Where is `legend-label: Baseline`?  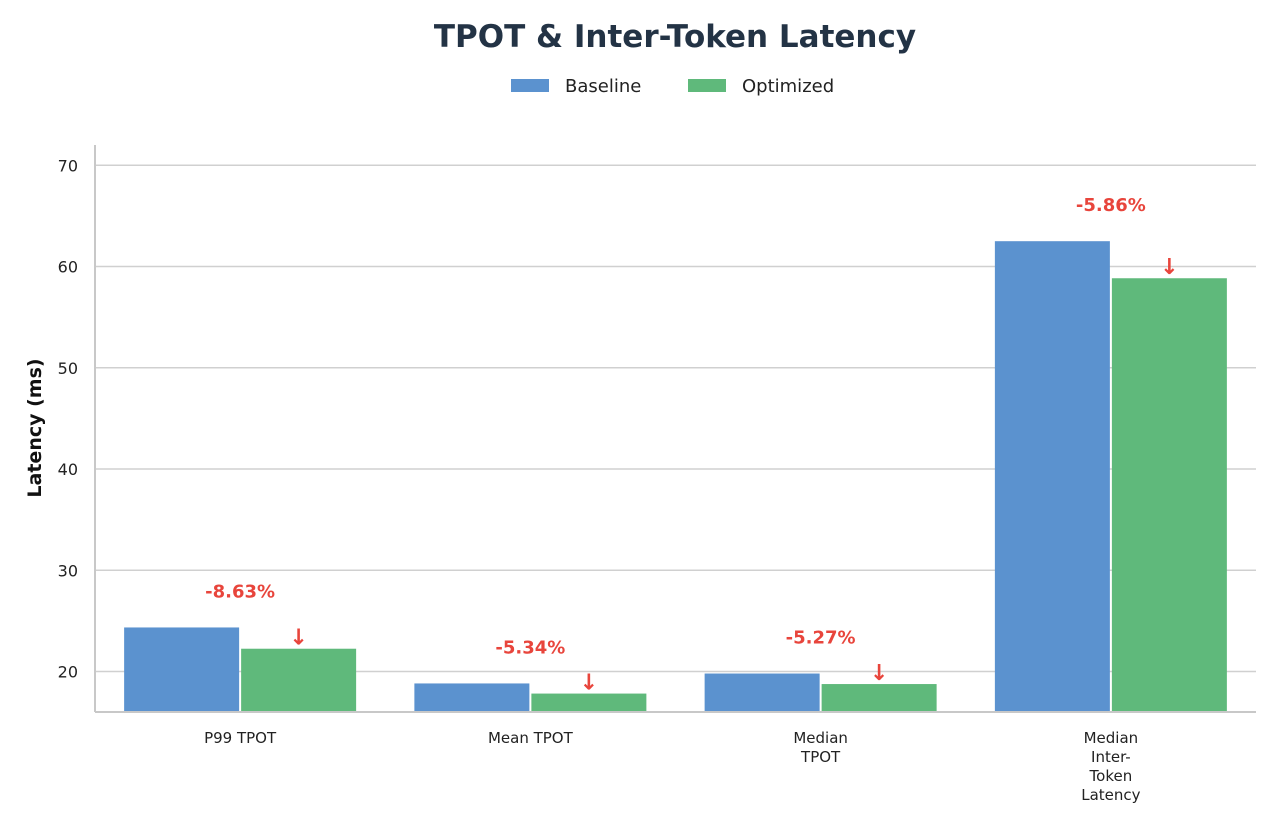
legend-label: Baseline is located at coordinates (603, 86).